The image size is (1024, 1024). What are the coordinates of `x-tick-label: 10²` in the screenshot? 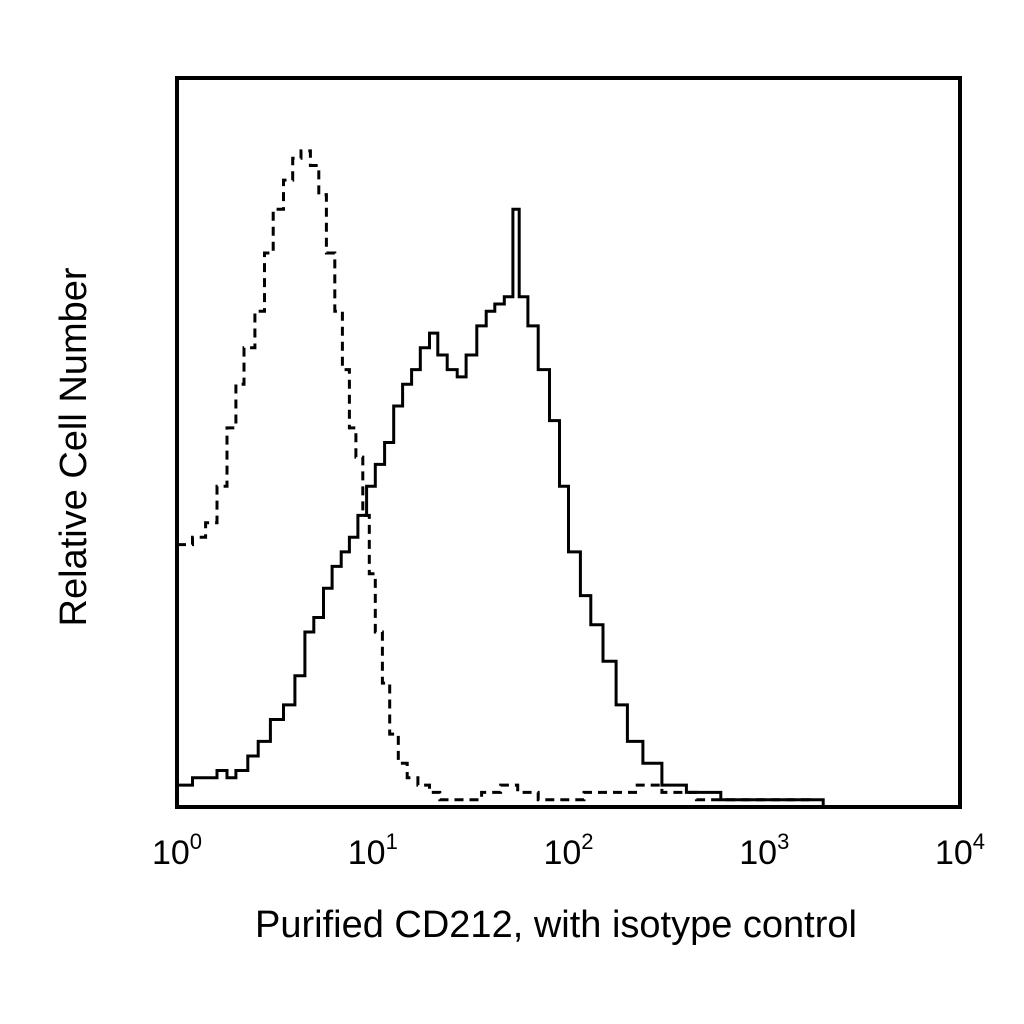 It's located at (568, 850).